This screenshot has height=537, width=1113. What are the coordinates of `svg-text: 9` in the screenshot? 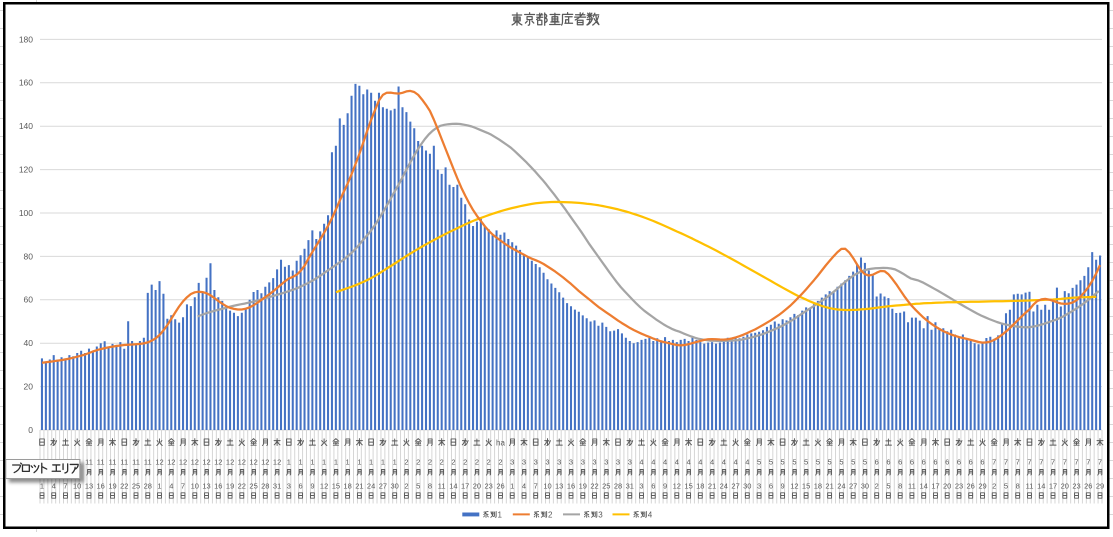 It's located at (783, 485).